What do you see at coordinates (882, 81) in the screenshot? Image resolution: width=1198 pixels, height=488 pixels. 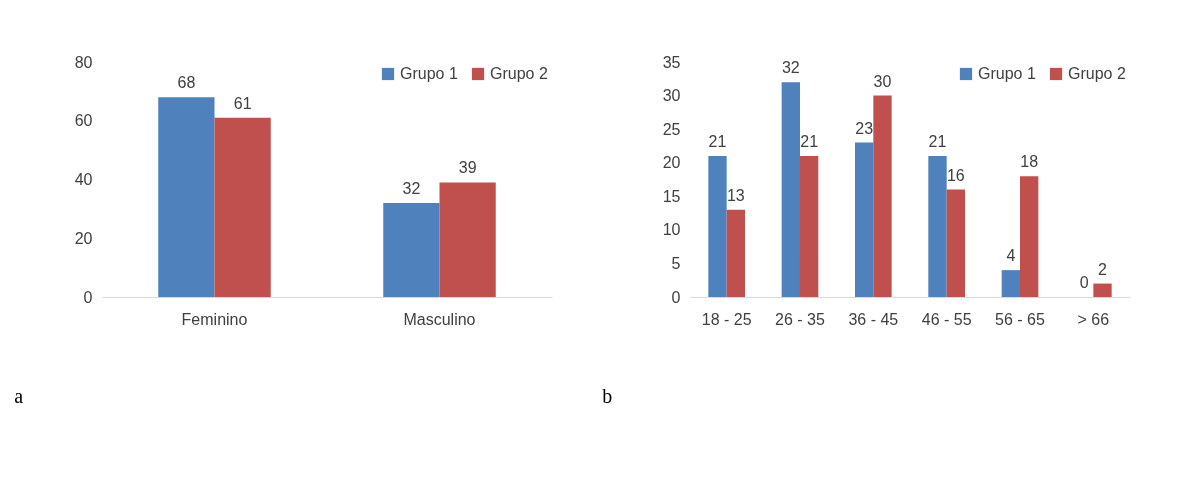 I see `data-label: 30` at bounding box center [882, 81].